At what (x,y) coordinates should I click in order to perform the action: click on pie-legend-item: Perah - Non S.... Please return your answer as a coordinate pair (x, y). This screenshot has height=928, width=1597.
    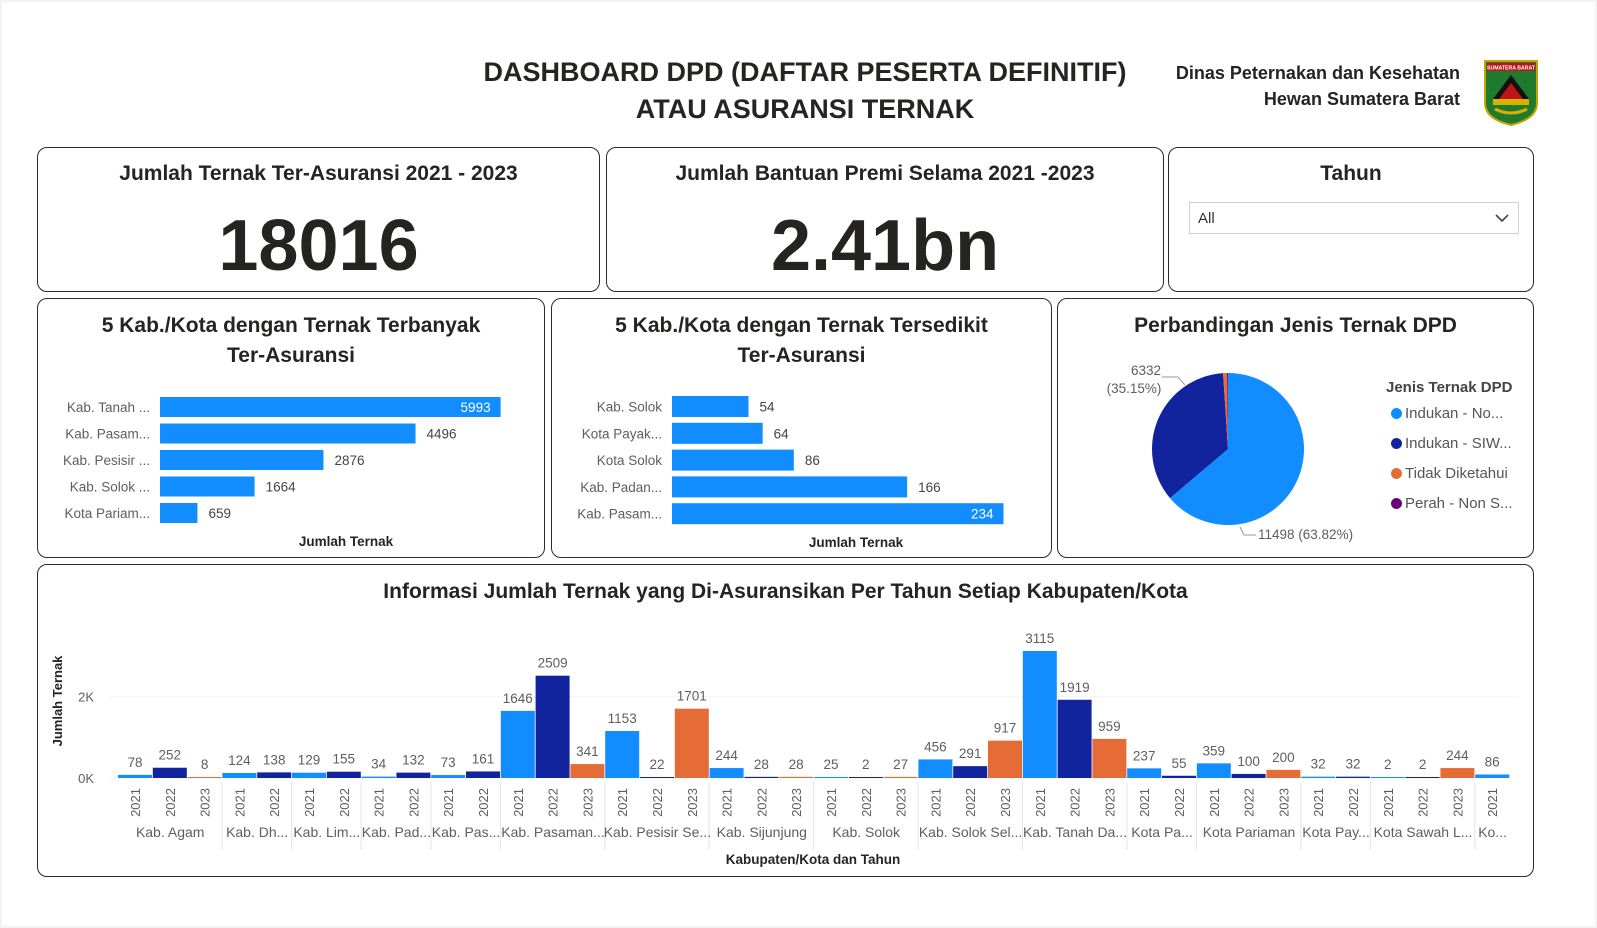
    Looking at the image, I should click on (1452, 503).